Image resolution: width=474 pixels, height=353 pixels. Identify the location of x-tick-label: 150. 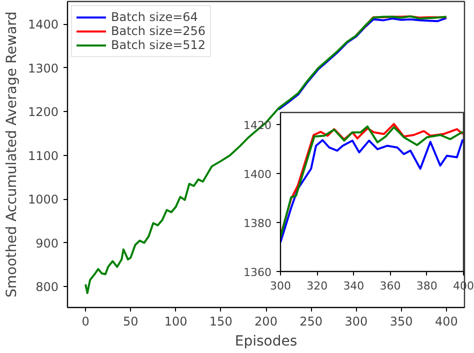
(220, 321).